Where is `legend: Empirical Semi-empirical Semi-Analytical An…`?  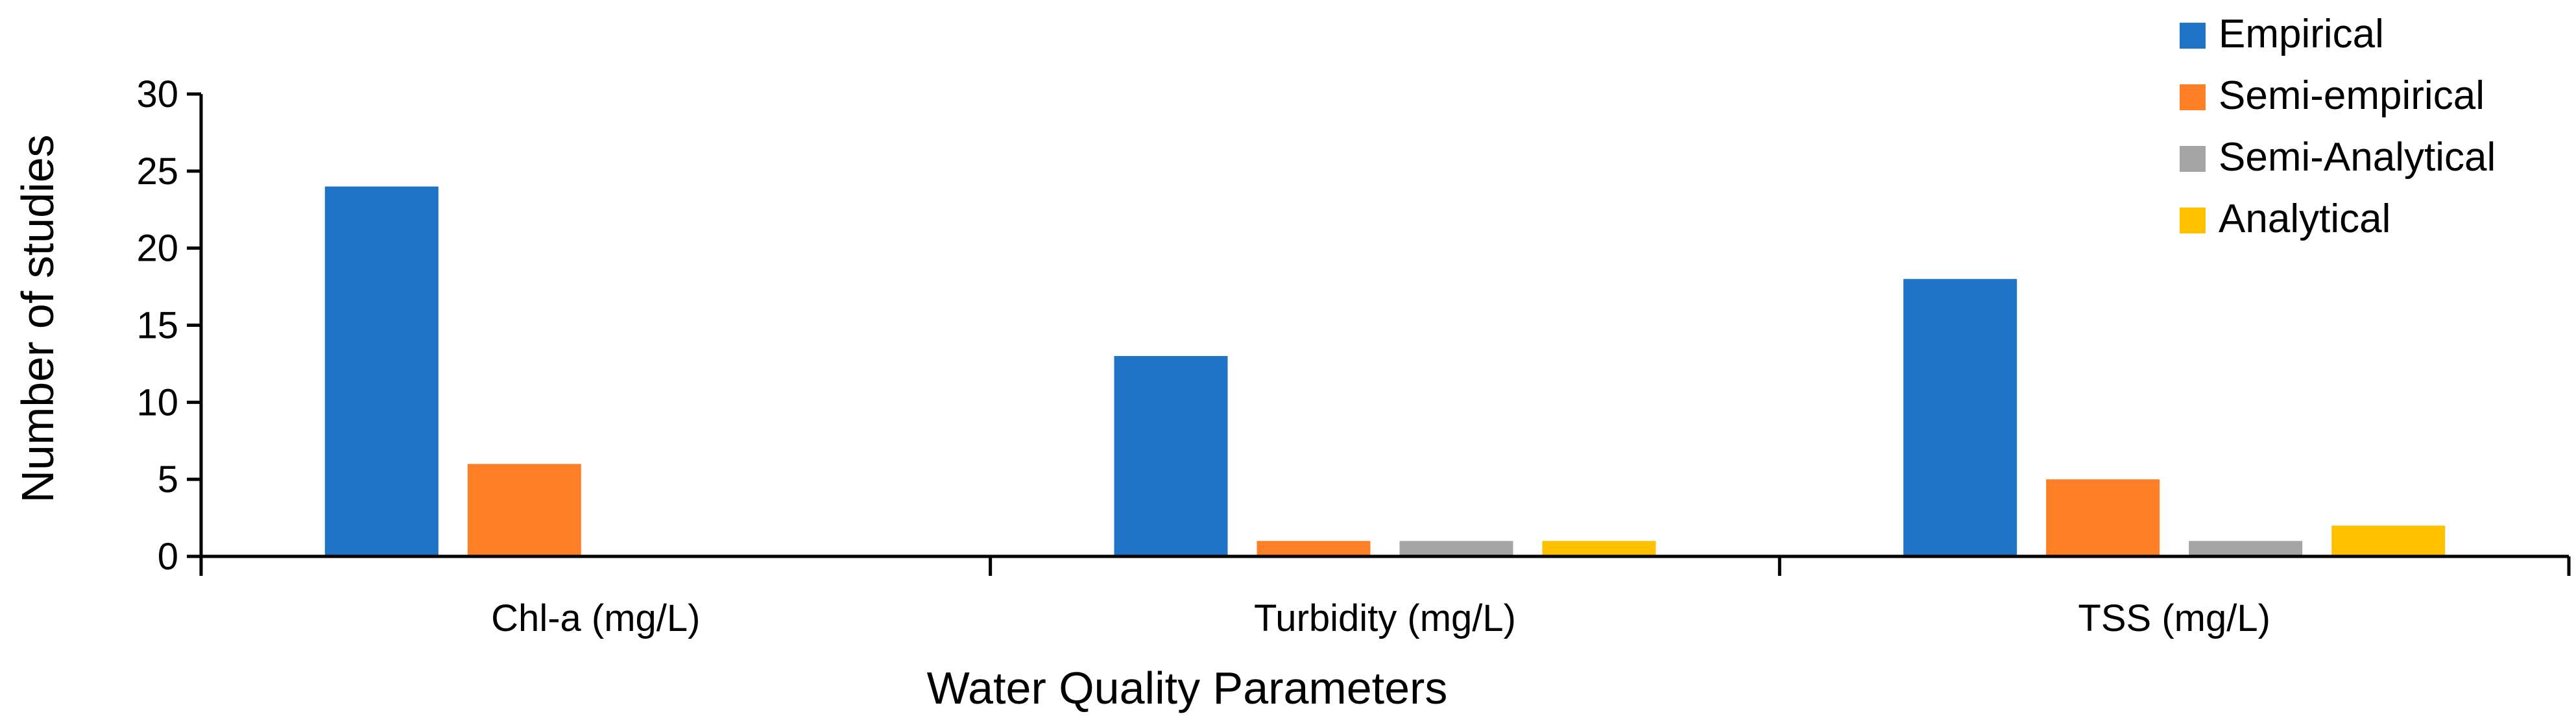 legend: Empirical Semi-empirical Semi-Analytical An… is located at coordinates (2338, 127).